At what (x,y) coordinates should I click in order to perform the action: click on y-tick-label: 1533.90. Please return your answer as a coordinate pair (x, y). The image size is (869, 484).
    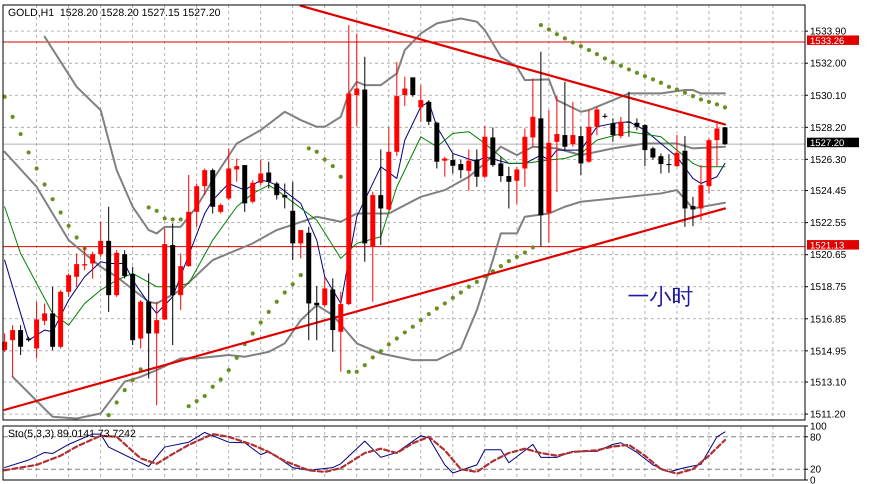
    Looking at the image, I should click on (828, 32).